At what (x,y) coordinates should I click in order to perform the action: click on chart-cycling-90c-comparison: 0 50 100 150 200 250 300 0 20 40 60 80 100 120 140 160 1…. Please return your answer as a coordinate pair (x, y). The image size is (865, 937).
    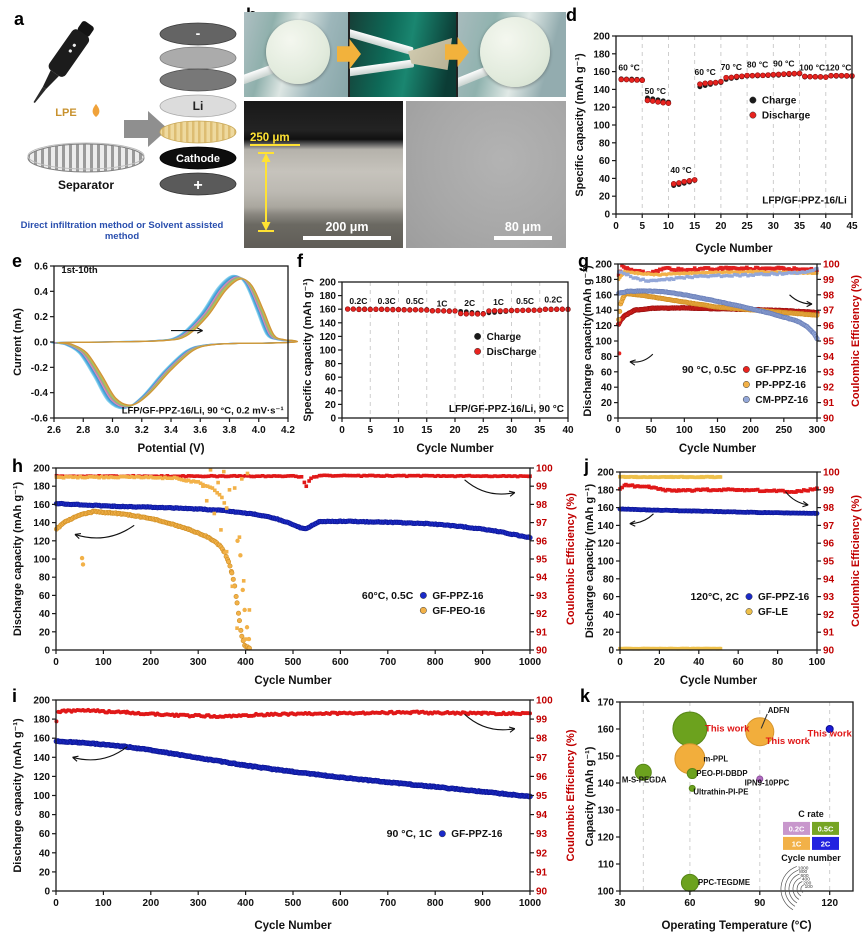
    Looking at the image, I should click on (722, 358).